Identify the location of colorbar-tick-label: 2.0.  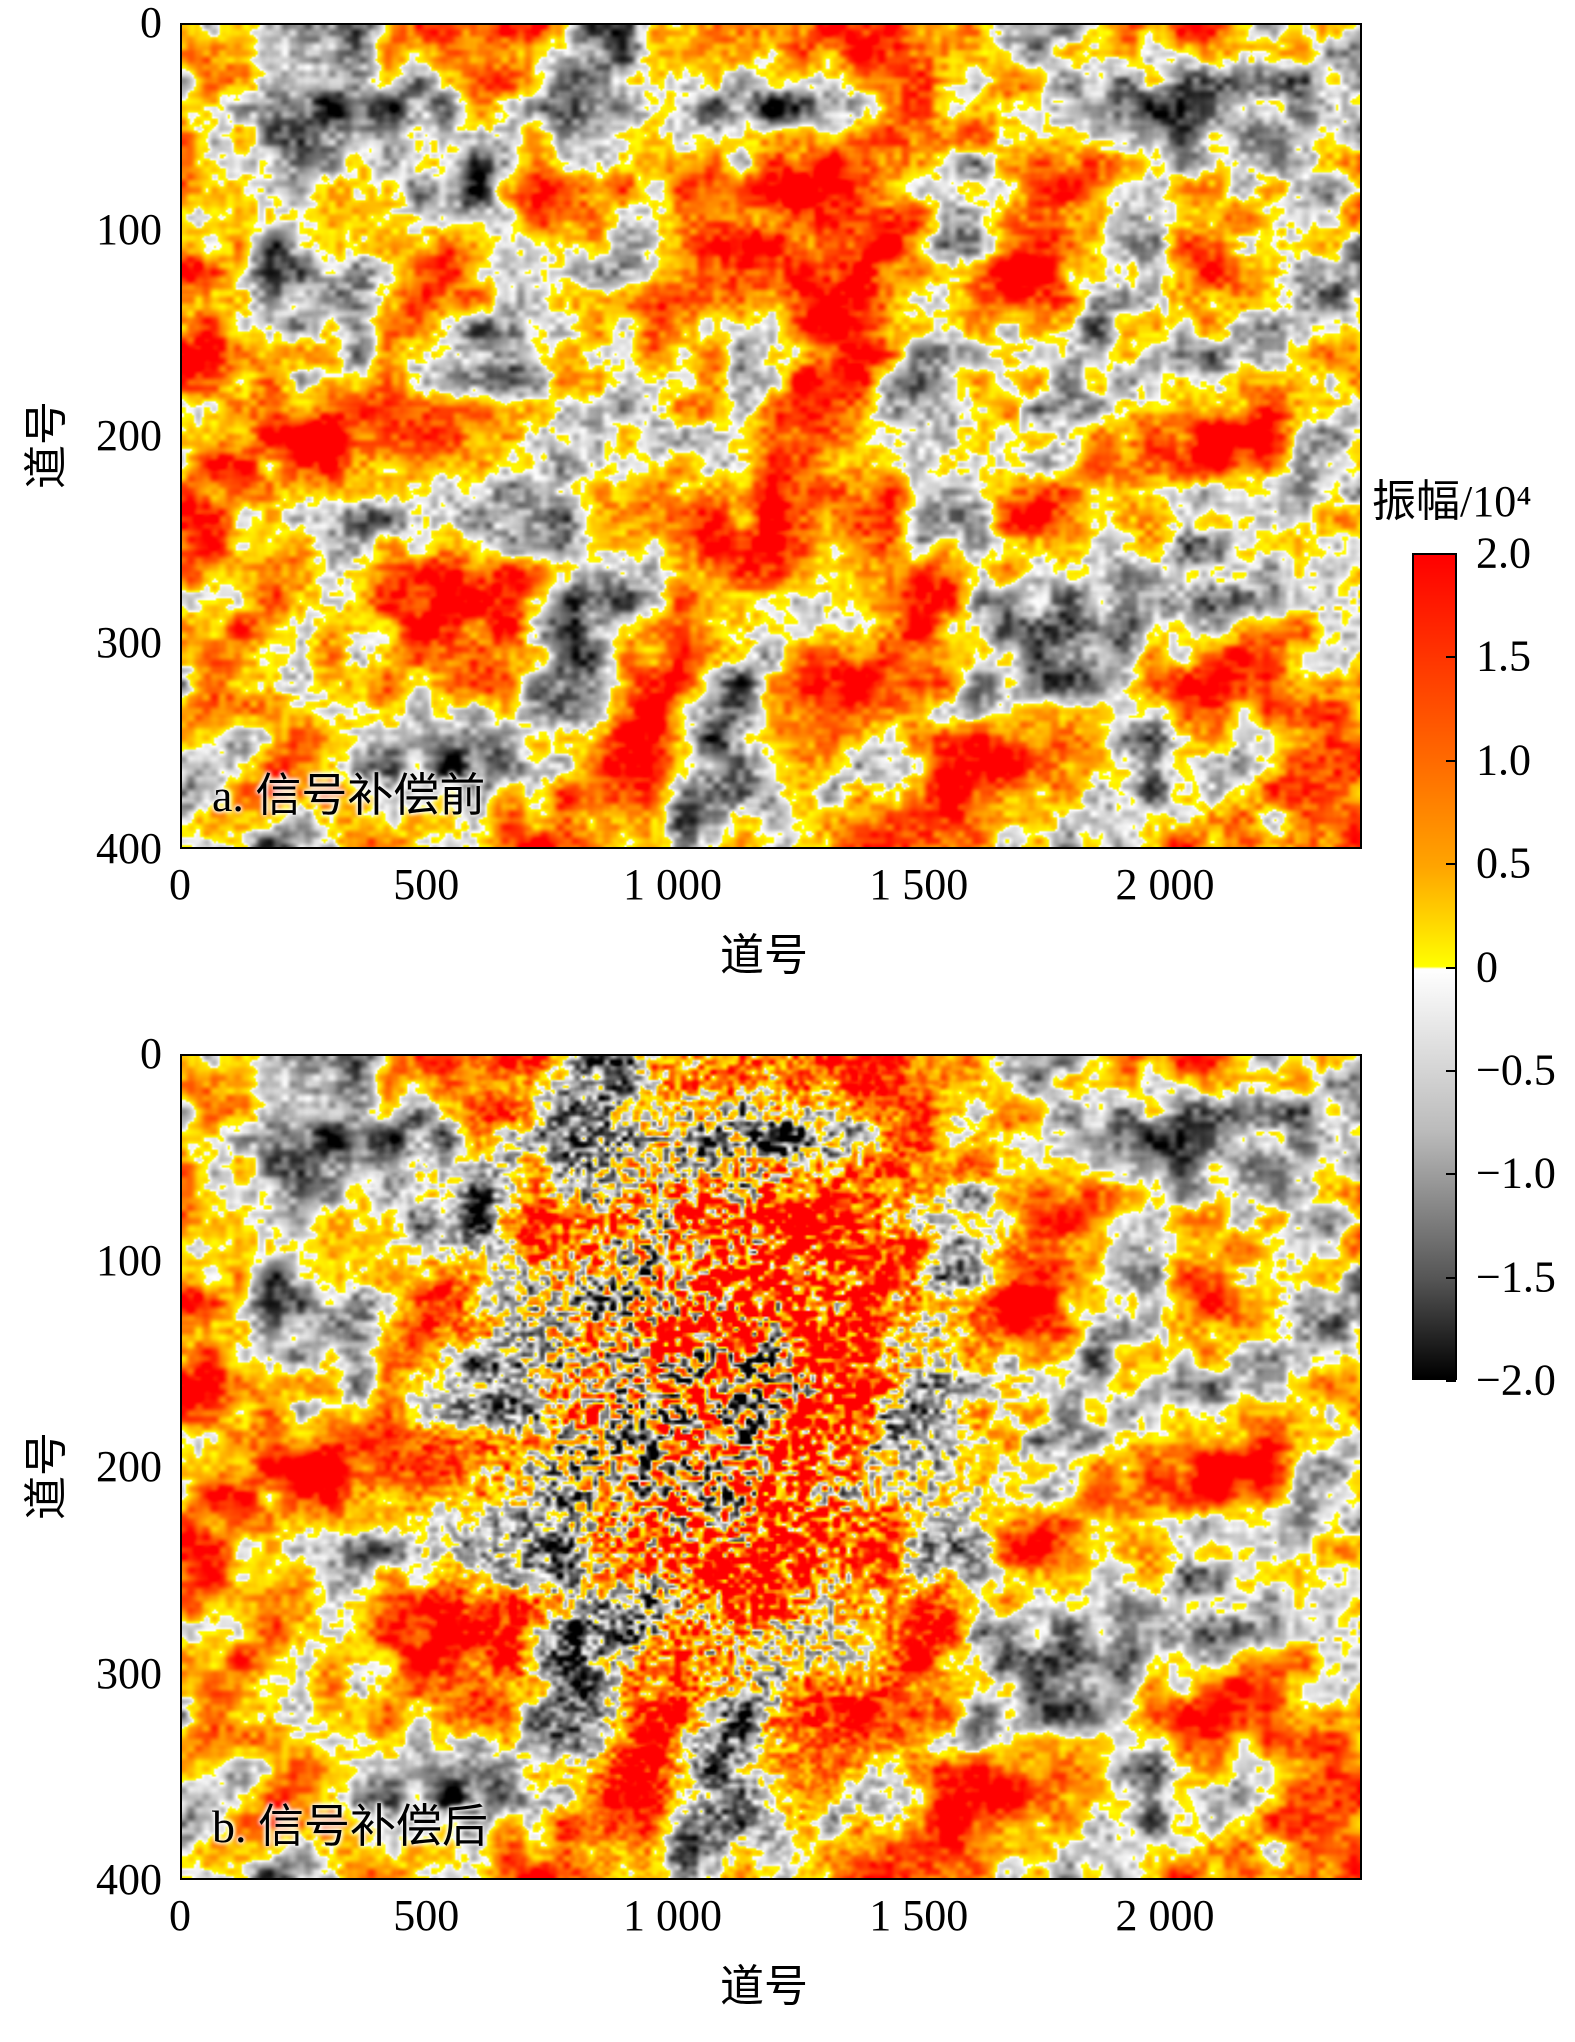
(1503, 553).